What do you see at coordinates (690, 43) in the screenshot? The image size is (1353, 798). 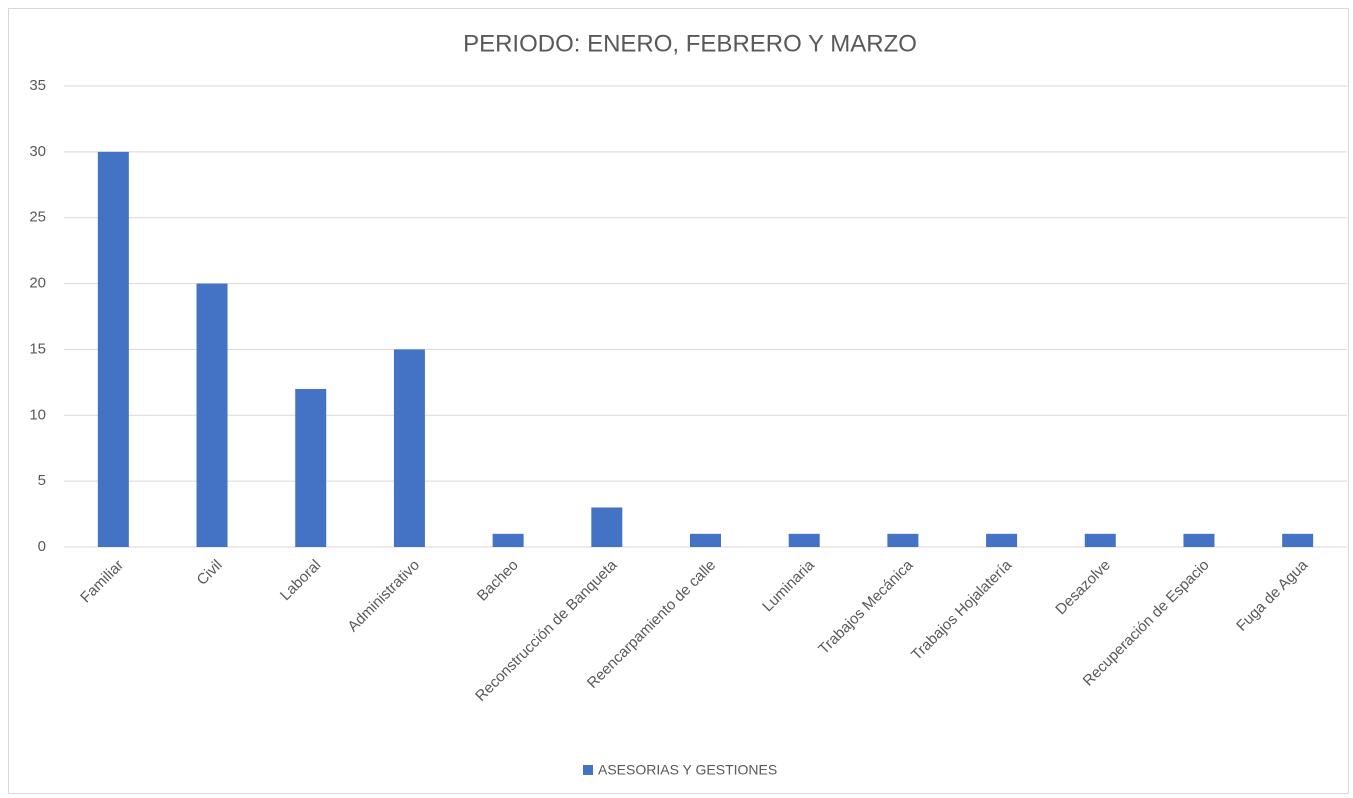 I see `chart-title: PERIODO: ENERO, FEBRERO Y MARZO` at bounding box center [690, 43].